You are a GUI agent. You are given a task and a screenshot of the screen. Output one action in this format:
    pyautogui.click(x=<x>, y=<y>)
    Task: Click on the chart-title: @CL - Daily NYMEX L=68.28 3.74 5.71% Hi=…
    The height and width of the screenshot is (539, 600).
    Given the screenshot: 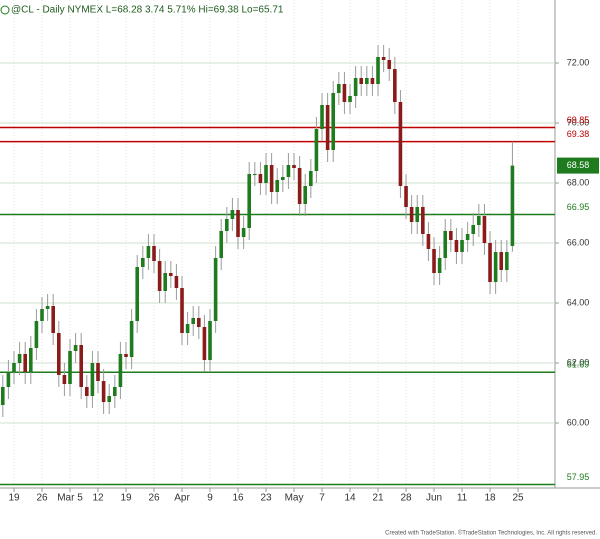 What is the action you would take?
    pyautogui.click(x=147, y=10)
    